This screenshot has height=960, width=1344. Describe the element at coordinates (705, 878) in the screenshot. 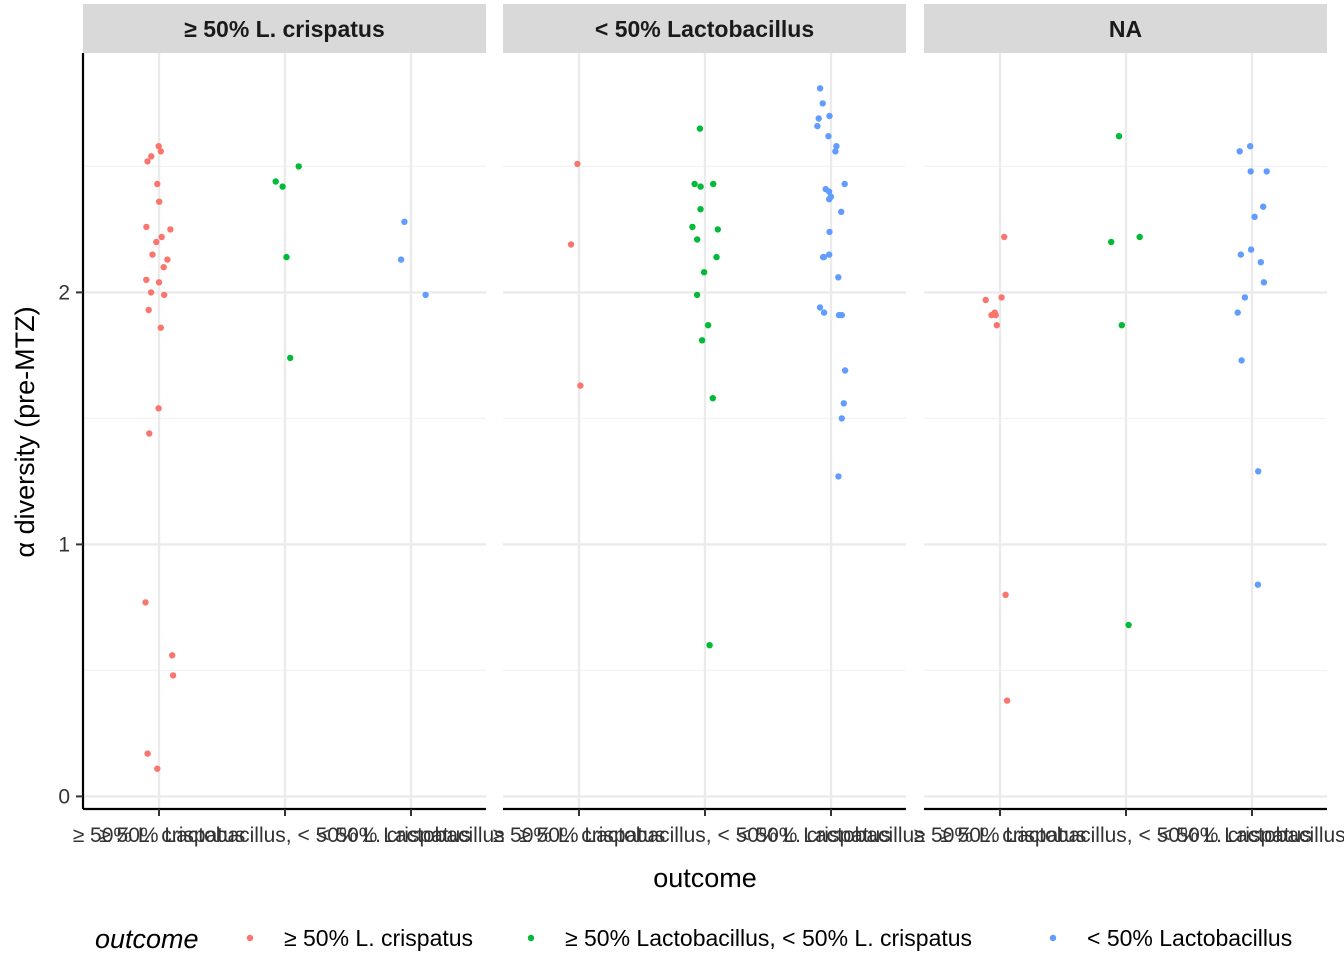

I see `x-axis-title: outcome` at that location.